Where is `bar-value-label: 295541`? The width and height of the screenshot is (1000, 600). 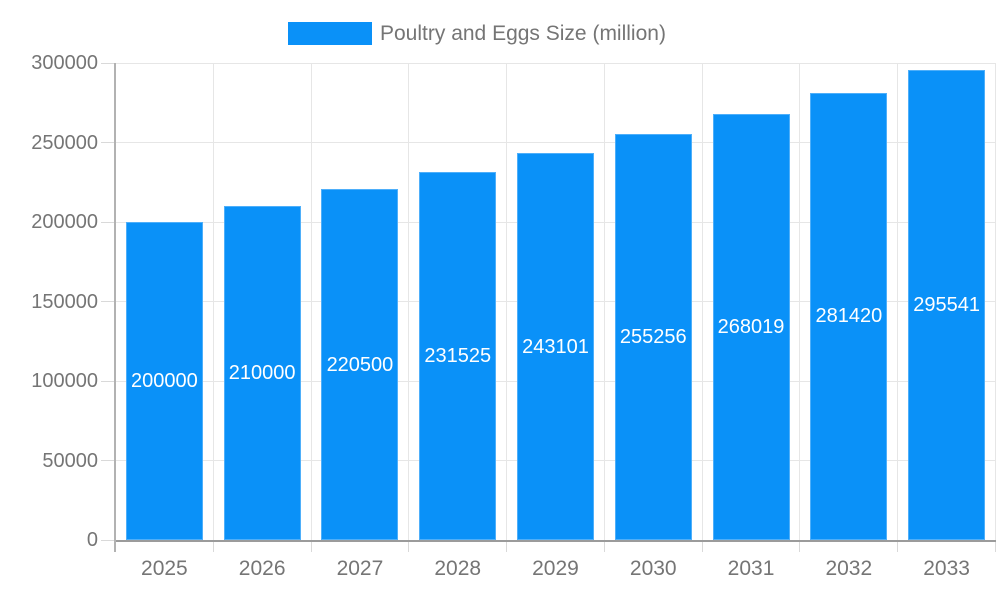
bar-value-label: 295541 is located at coordinates (946, 305).